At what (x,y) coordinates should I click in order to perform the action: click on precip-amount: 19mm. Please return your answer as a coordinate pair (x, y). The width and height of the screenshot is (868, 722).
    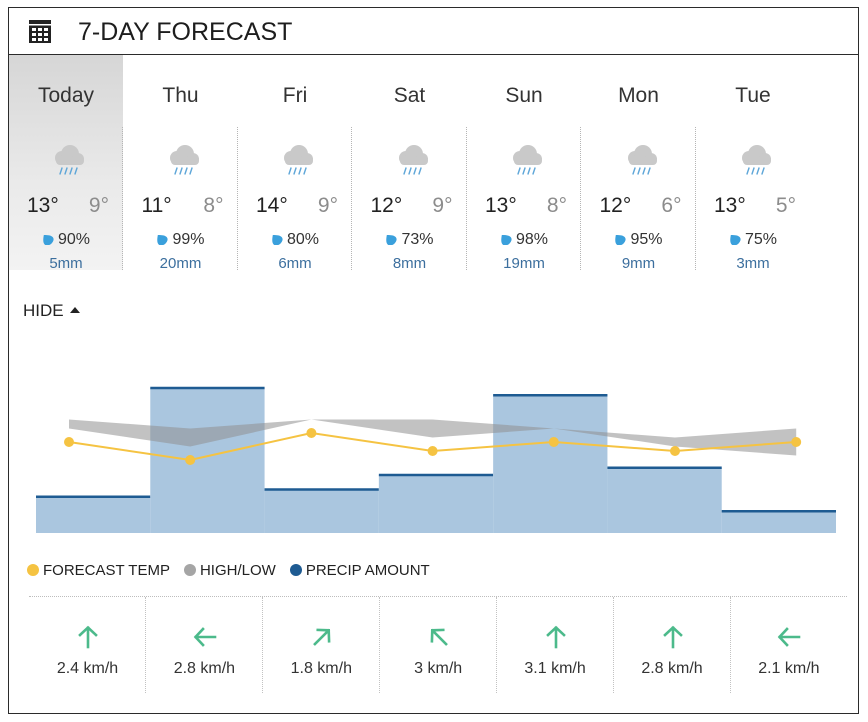
    Looking at the image, I should click on (524, 263).